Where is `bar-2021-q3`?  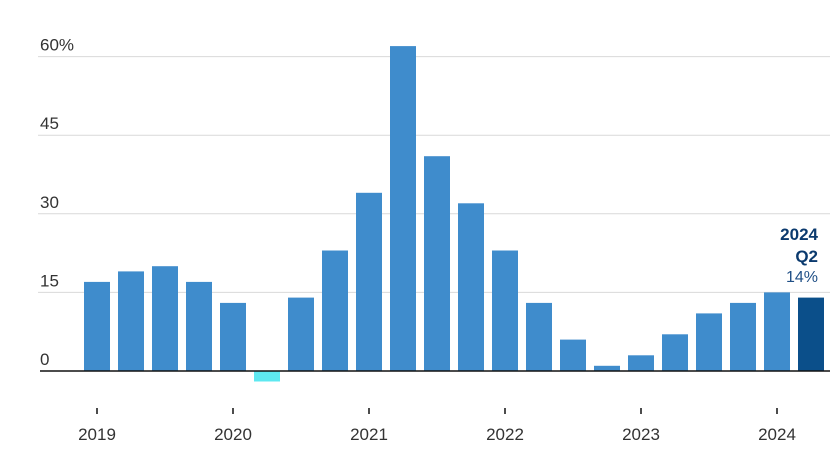 bar-2021-q3 is located at coordinates (437, 263).